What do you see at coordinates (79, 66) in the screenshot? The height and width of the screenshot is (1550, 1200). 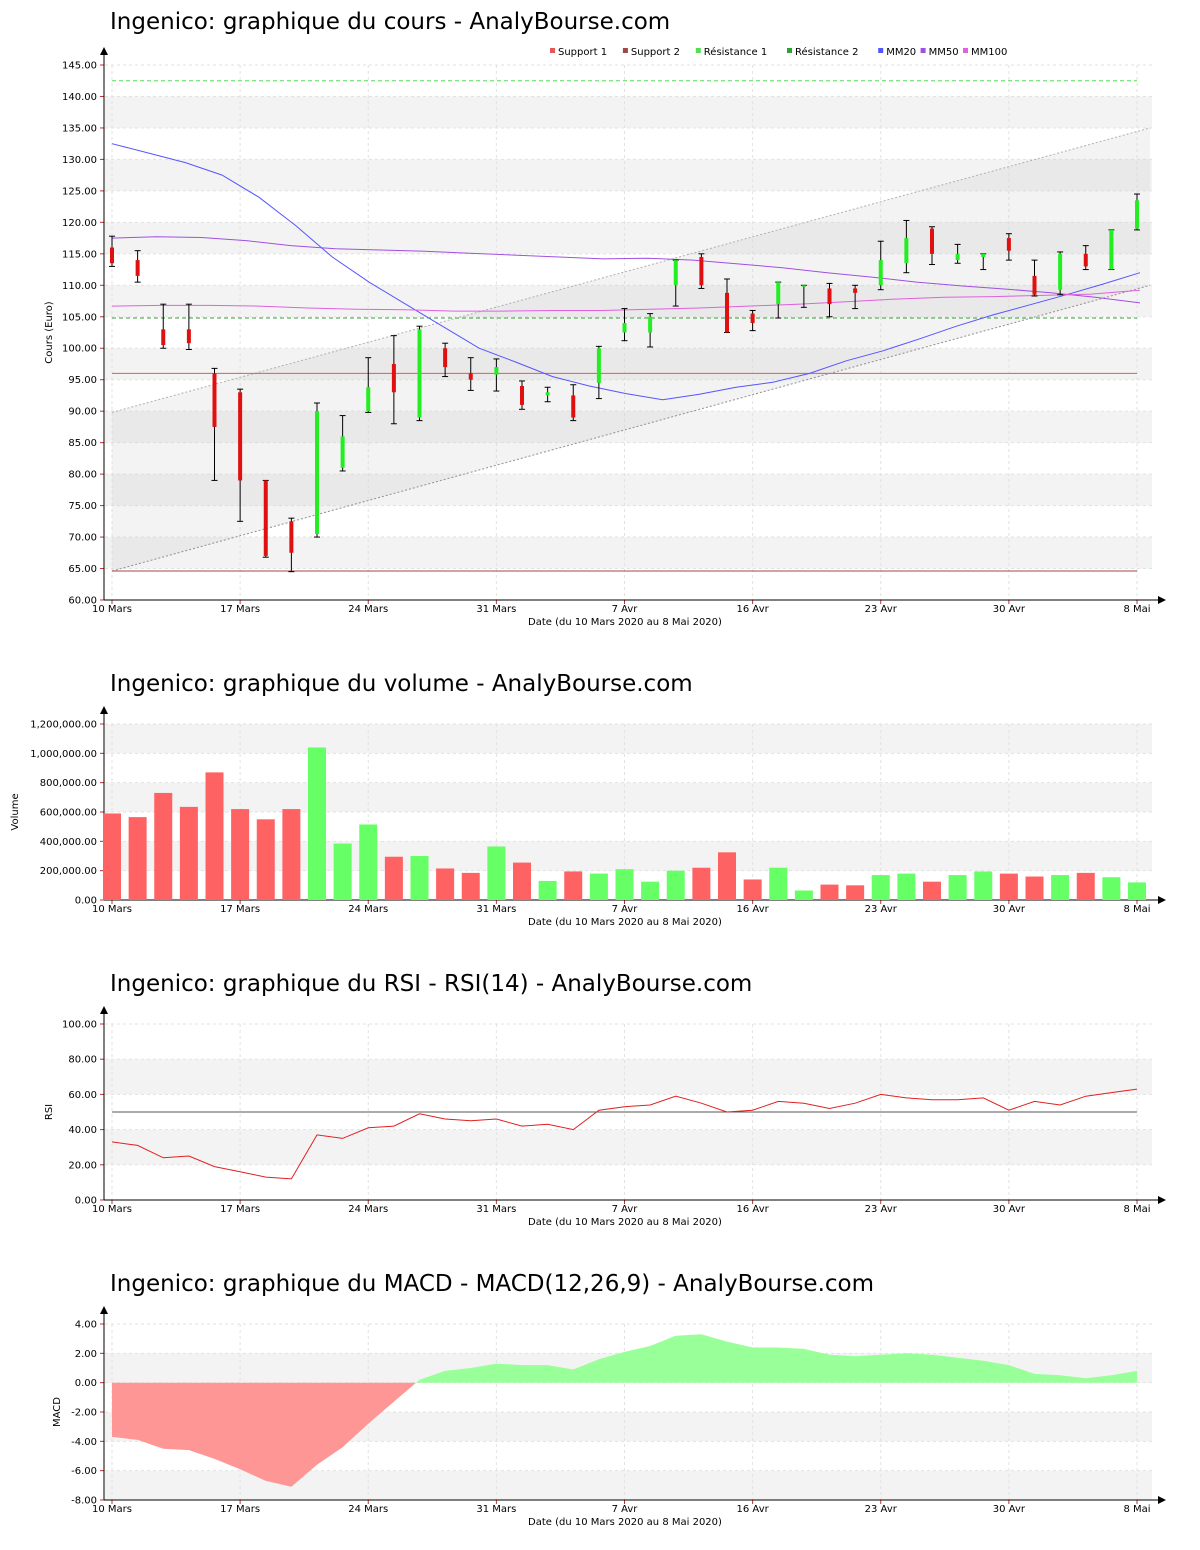 I see `y-tick-label: 145.00` at bounding box center [79, 66].